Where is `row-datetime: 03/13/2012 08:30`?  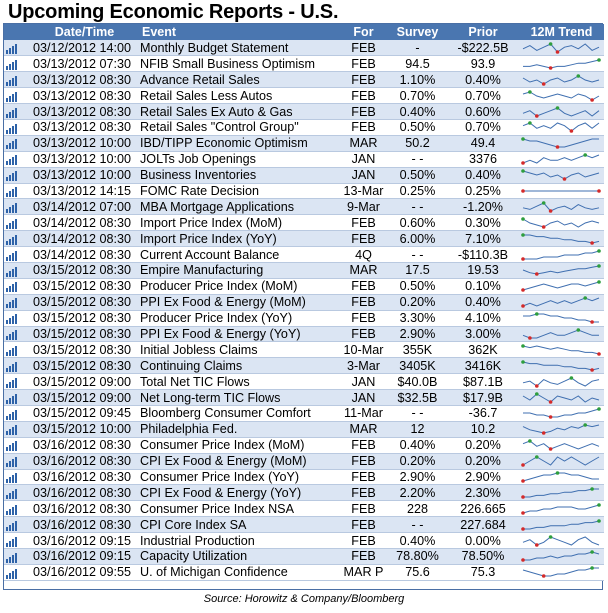 row-datetime: 03/13/2012 08:30 is located at coordinates (84, 96).